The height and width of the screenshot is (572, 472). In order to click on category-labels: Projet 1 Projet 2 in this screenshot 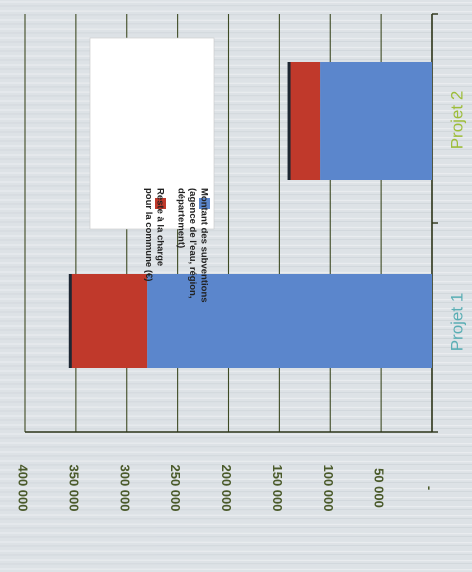, I will do `click(456, 221)`.